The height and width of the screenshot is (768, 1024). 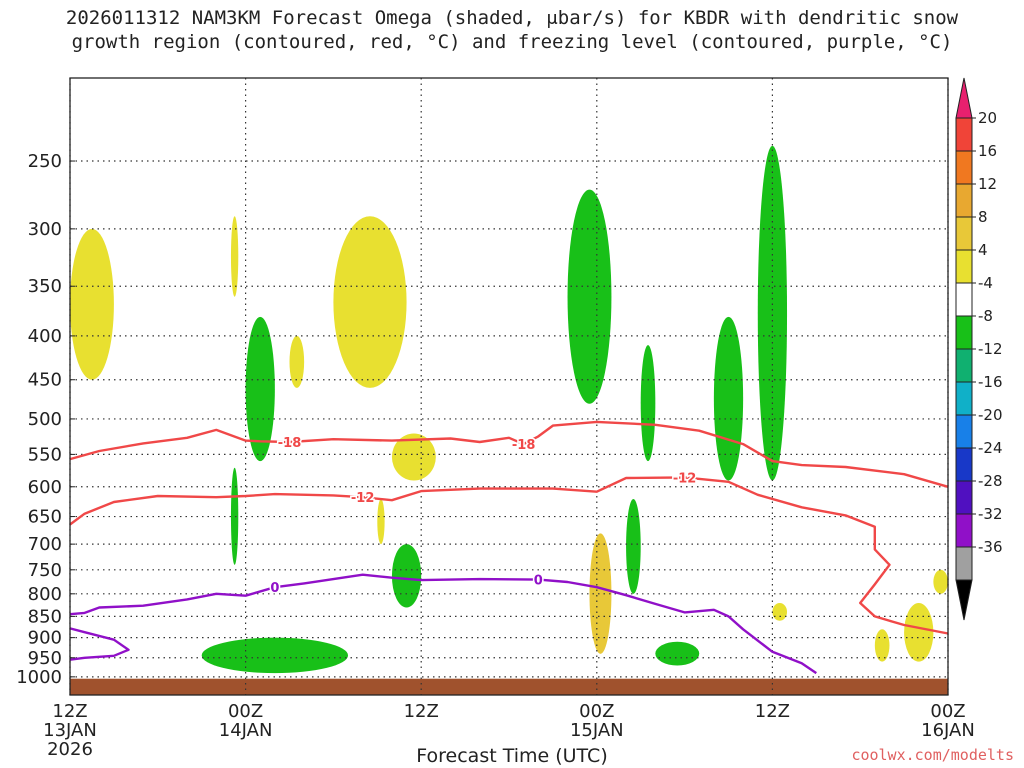 What do you see at coordinates (70, 730) in the screenshot?
I see `x-tick-label: 13JAN` at bounding box center [70, 730].